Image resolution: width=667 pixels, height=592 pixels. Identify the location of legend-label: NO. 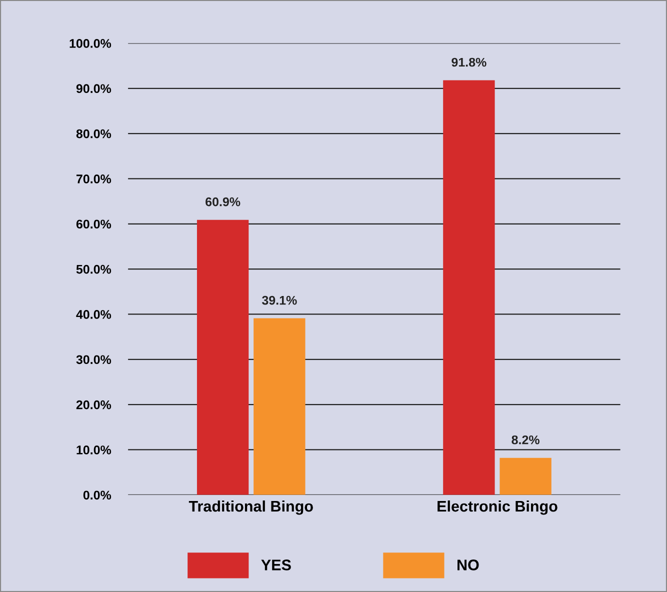
(468, 565).